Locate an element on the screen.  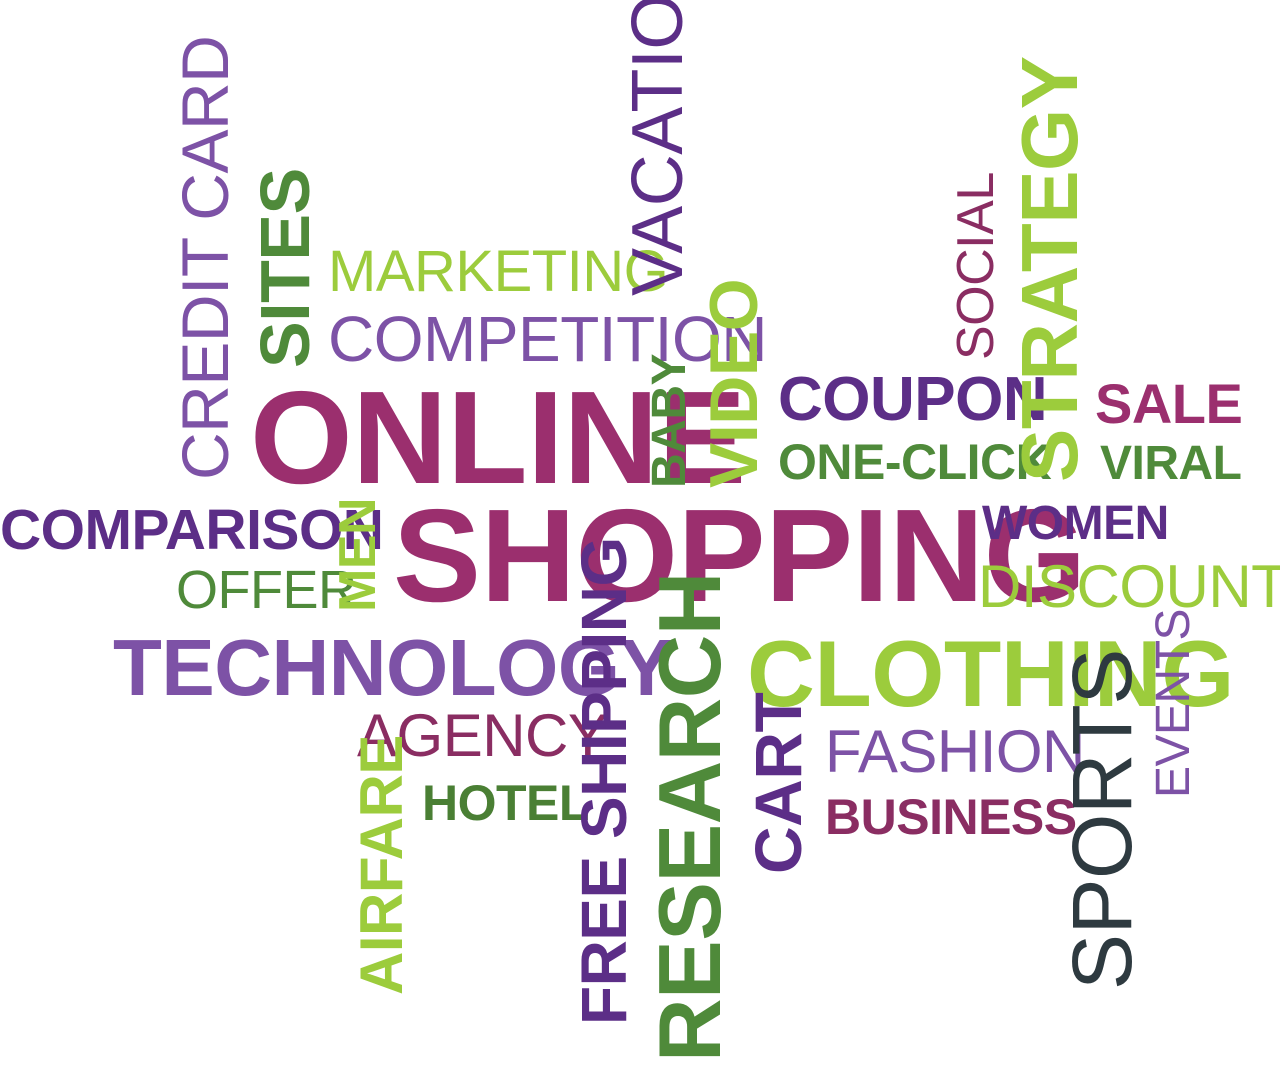
word-baby: BABY is located at coordinates (669, 420).